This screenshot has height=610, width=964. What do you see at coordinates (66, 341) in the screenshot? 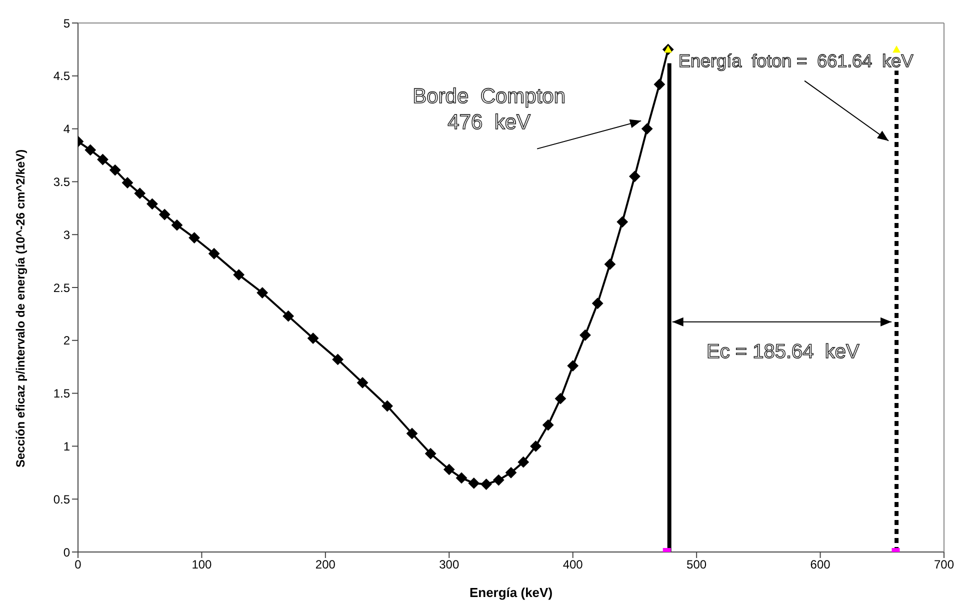
I see `y-tick-label: 2` at bounding box center [66, 341].